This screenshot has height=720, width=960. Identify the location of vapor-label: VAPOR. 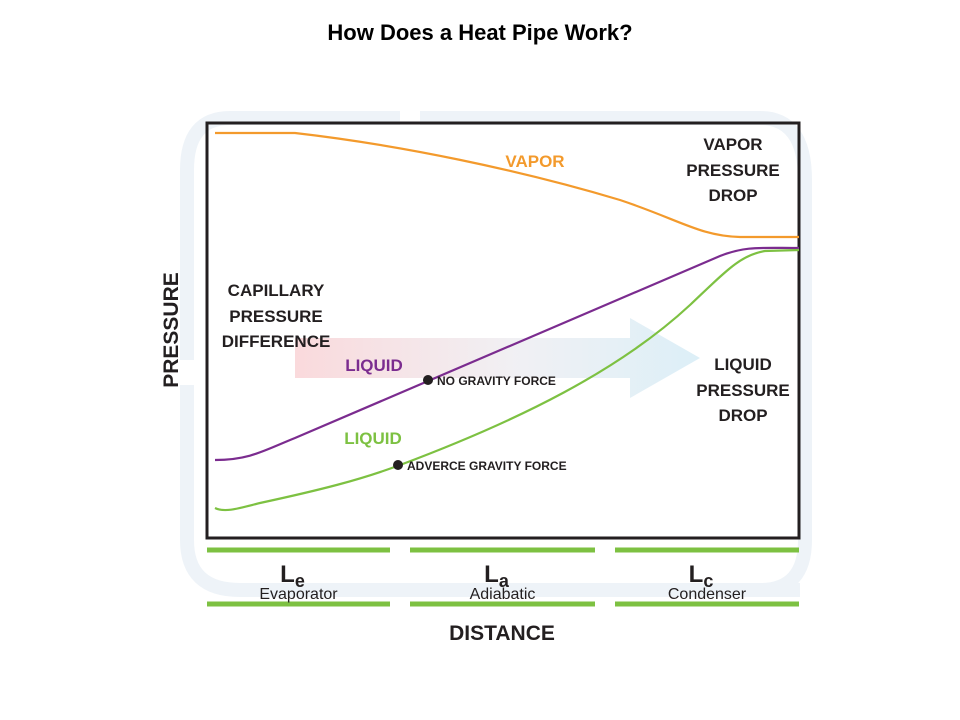
(534, 161).